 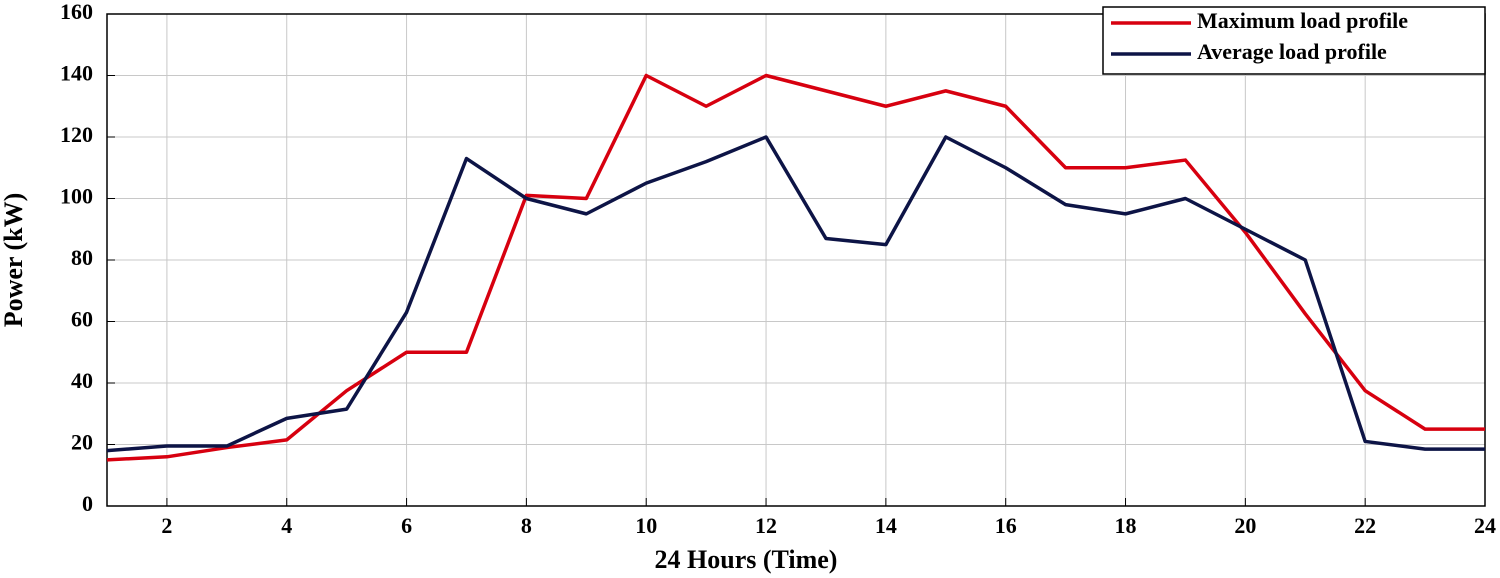 I want to click on x-tick-label: 22, so click(x=1365, y=525).